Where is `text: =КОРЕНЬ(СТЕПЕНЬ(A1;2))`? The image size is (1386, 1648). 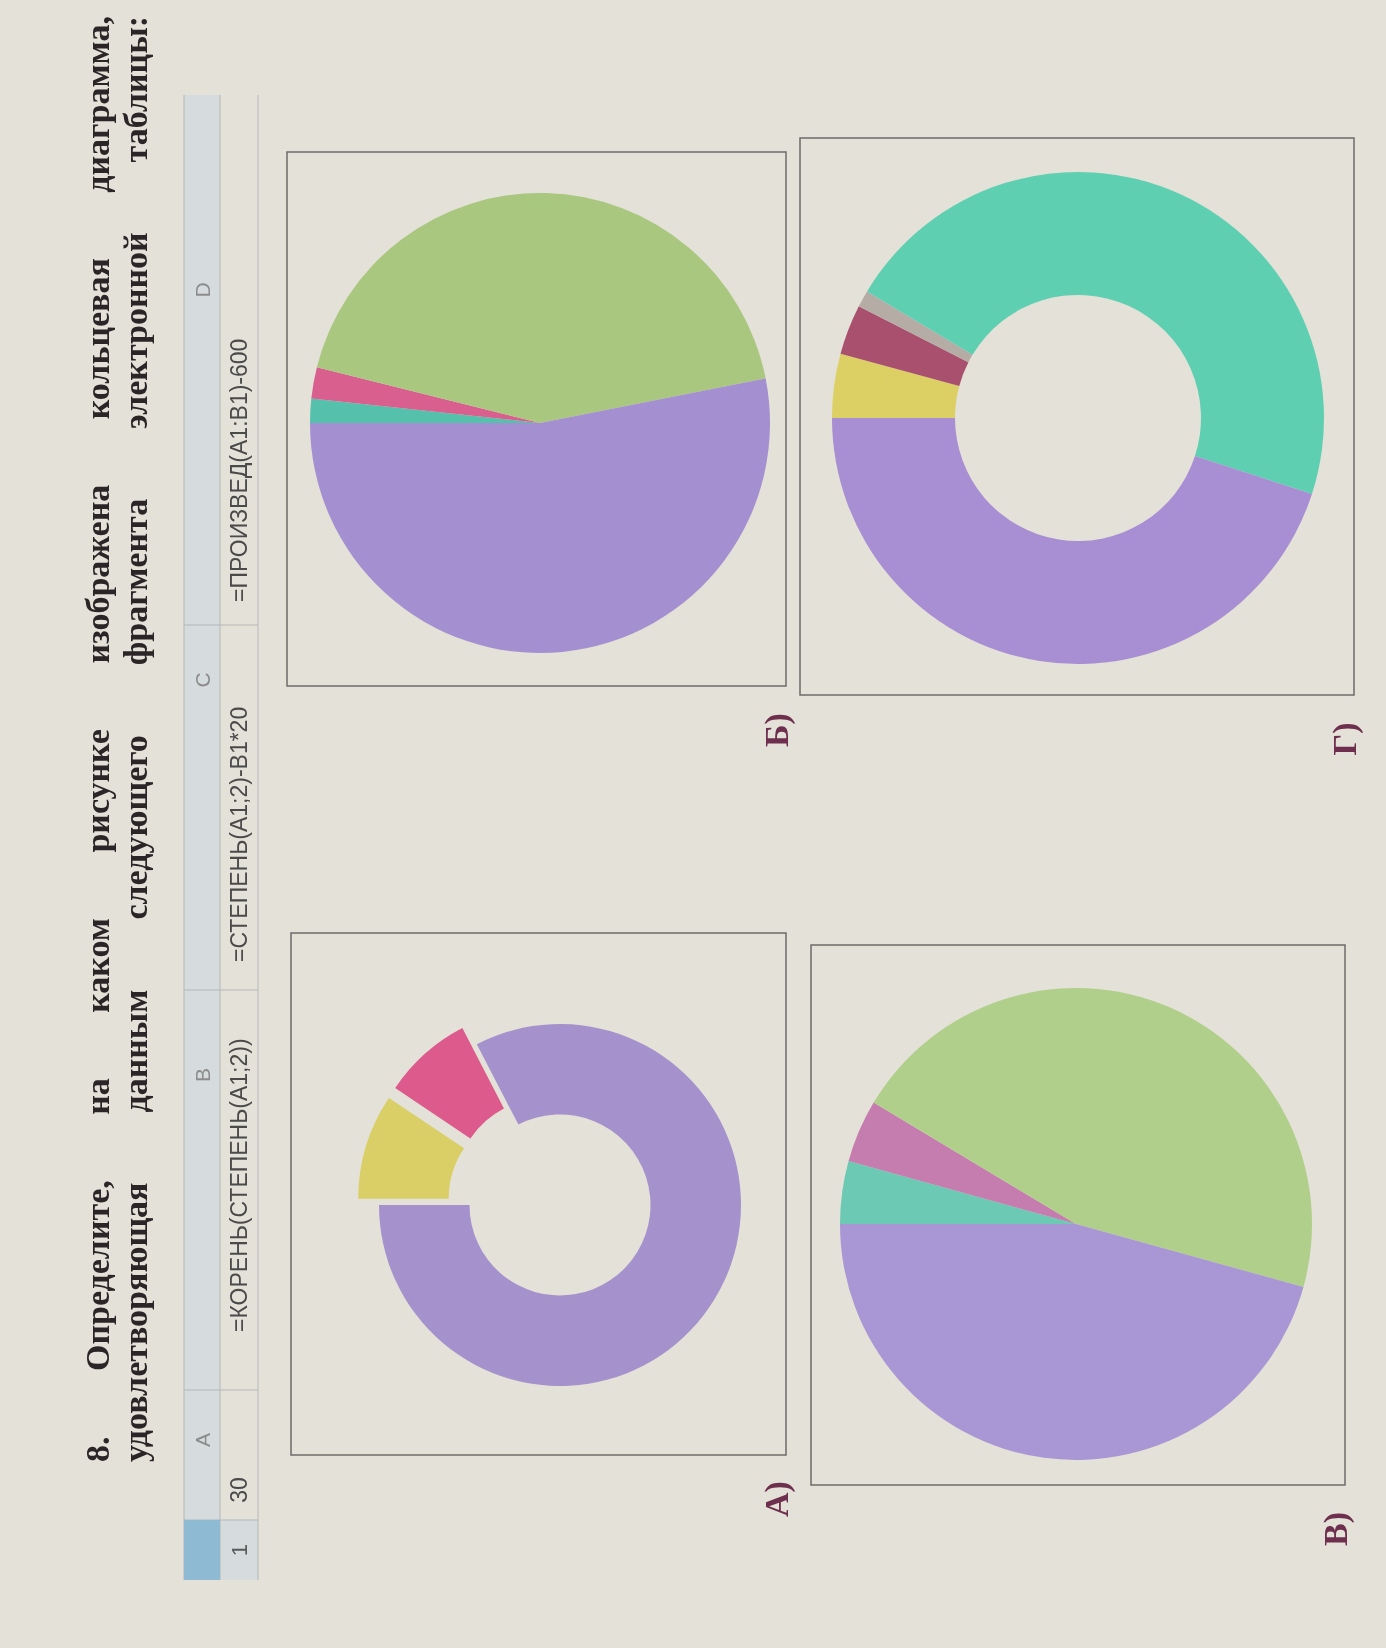 text: =КОРЕНЬ(СТЕПЕНЬ(A1;2)) is located at coordinates (239, 1185).